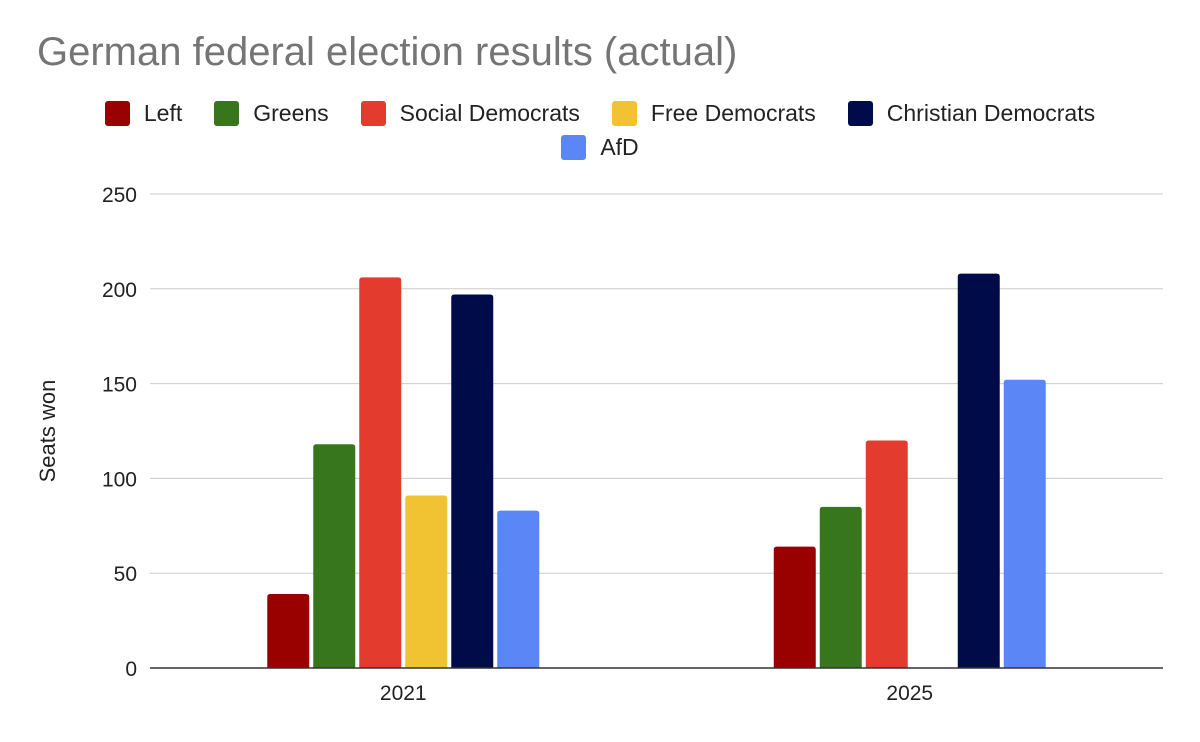 This screenshot has width=1200, height=742. Describe the element at coordinates (119, 290) in the screenshot. I see `y-tick-label: 200` at that location.